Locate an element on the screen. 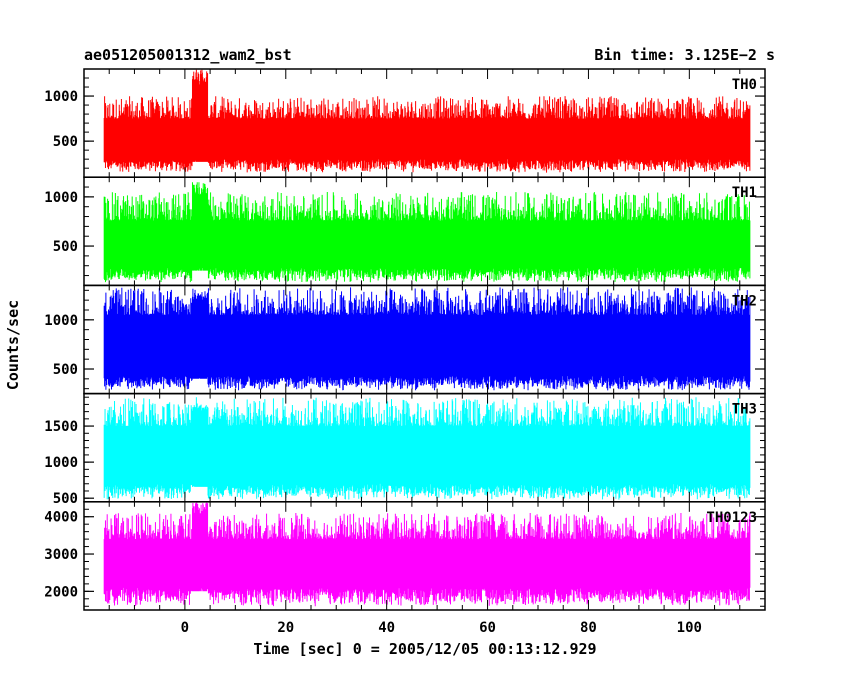 This screenshot has width=850, height=680. y-tick-label: 4000 is located at coordinates (61, 518).